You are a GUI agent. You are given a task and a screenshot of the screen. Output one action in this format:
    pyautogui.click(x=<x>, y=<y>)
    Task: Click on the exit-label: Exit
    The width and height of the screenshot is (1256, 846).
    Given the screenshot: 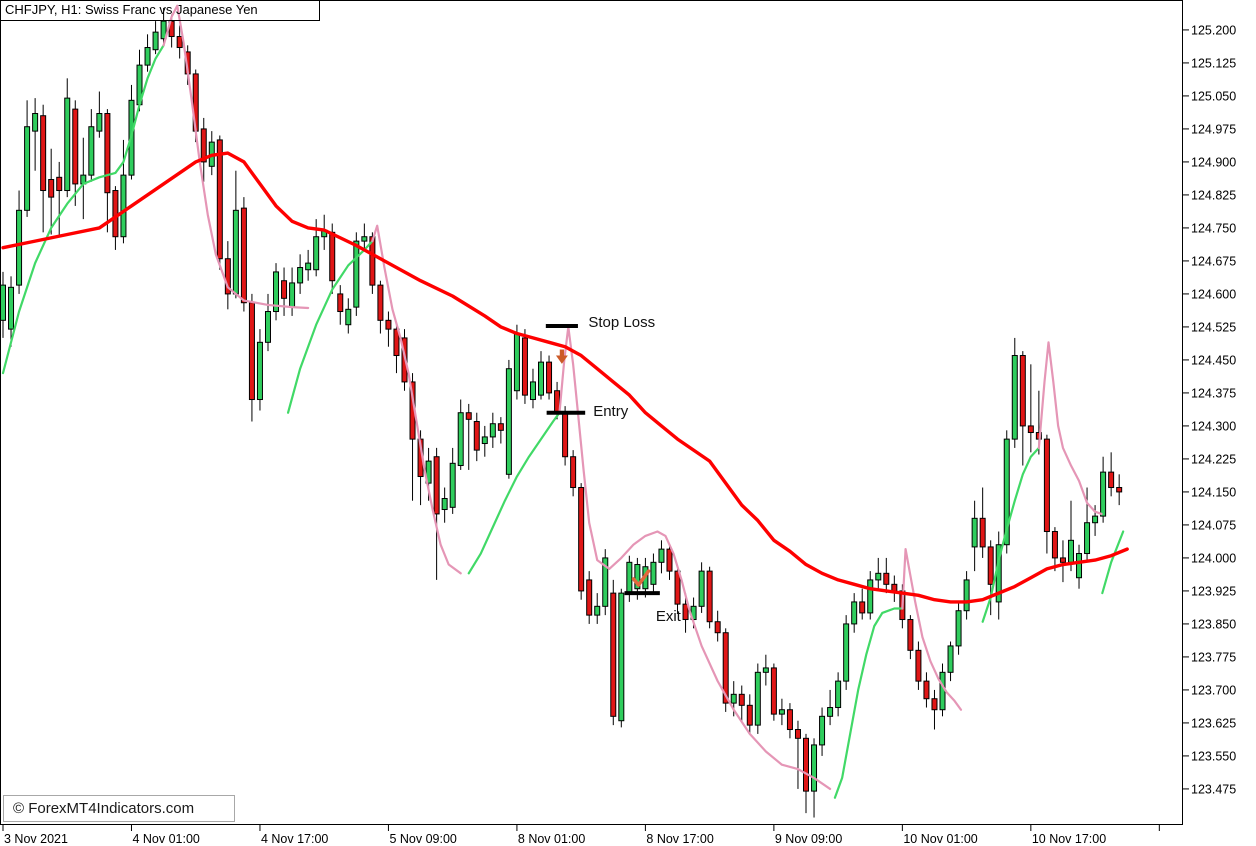 What is the action you would take?
    pyautogui.click(x=669, y=616)
    